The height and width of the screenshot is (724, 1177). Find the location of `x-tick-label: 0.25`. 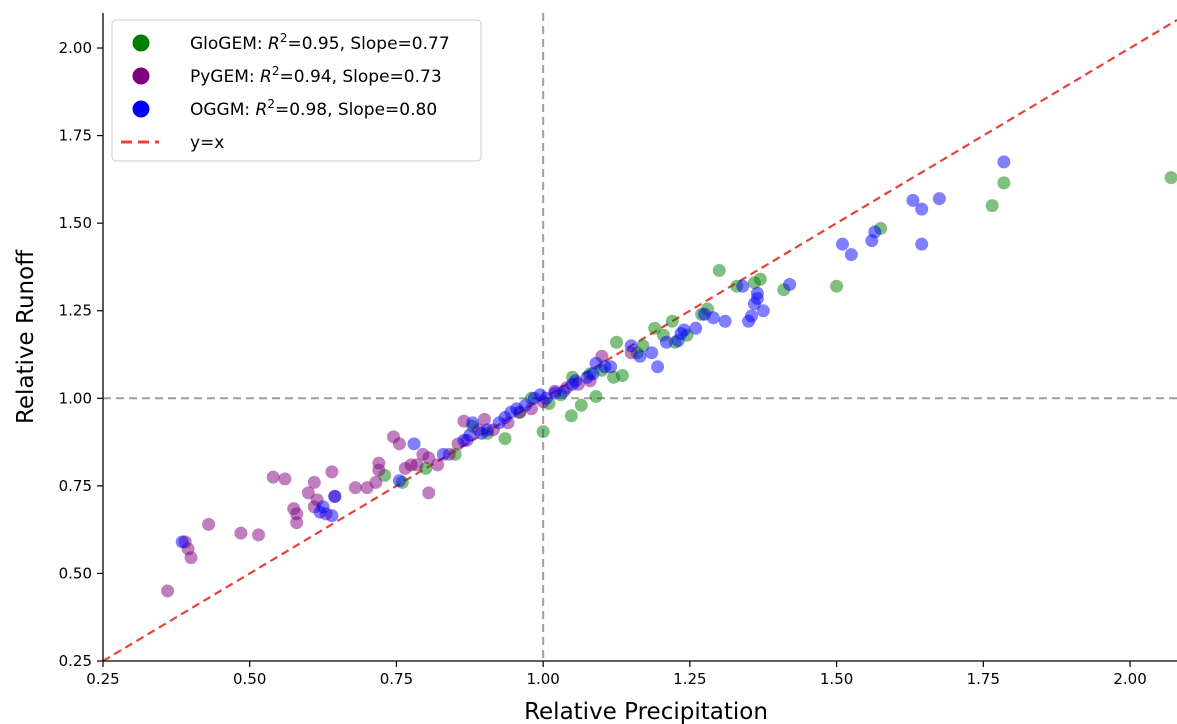

x-tick-label: 0.25 is located at coordinates (102, 679).